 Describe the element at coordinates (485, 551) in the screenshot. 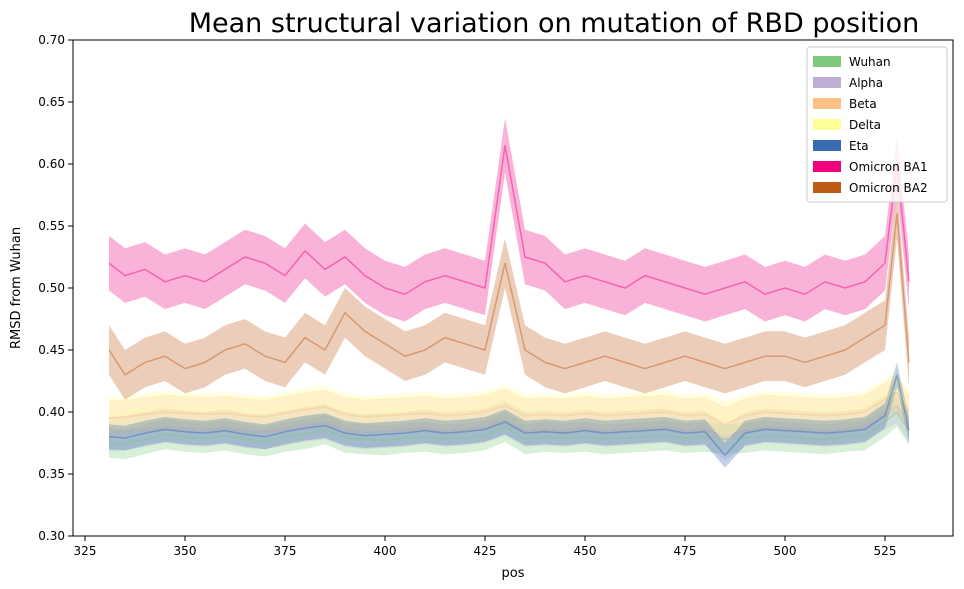

I see `x-tick-label: 425` at that location.